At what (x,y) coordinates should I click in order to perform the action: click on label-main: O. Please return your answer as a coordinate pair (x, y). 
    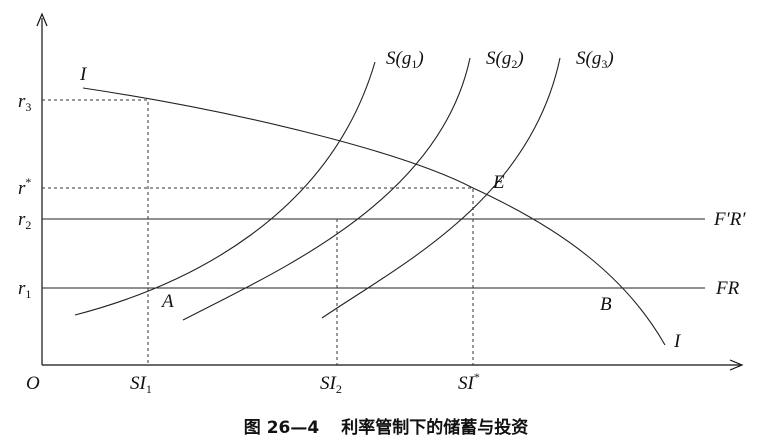
    Looking at the image, I should click on (33, 383).